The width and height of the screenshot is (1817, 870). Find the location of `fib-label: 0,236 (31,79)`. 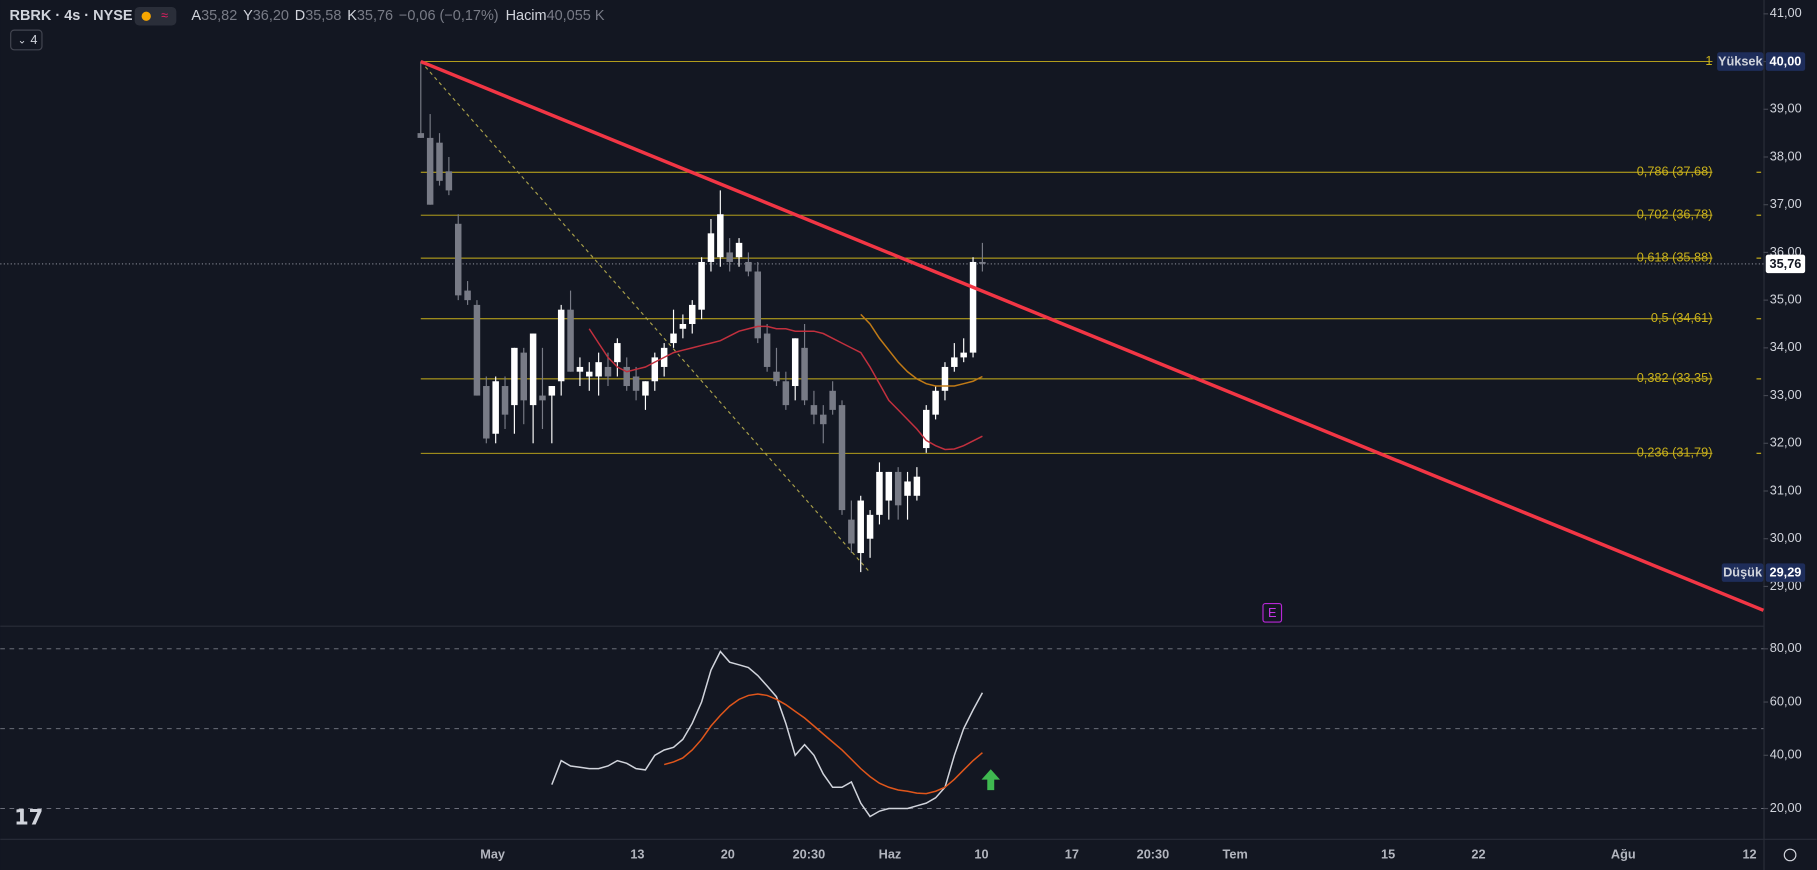

fib-label: 0,236 (31,79) is located at coordinates (1675, 452).